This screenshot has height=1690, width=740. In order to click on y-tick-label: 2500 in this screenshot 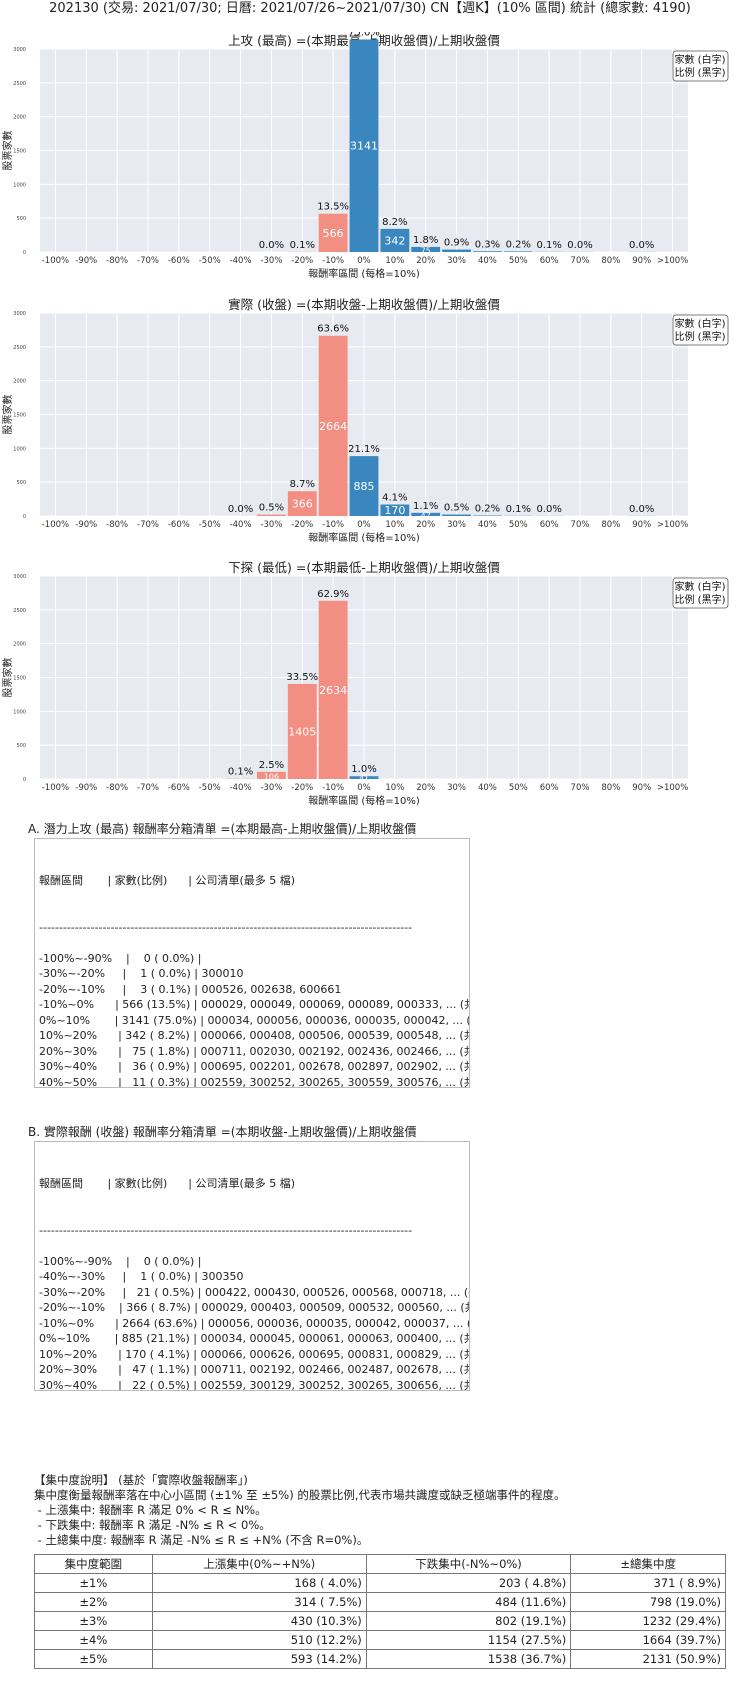, I will do `click(19, 611)`.